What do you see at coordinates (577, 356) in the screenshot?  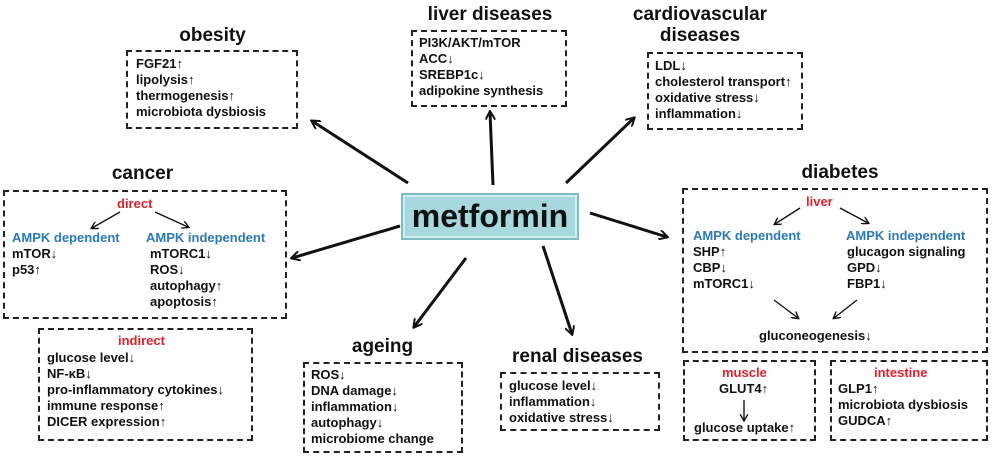 I see `renal-title: renal diseases` at bounding box center [577, 356].